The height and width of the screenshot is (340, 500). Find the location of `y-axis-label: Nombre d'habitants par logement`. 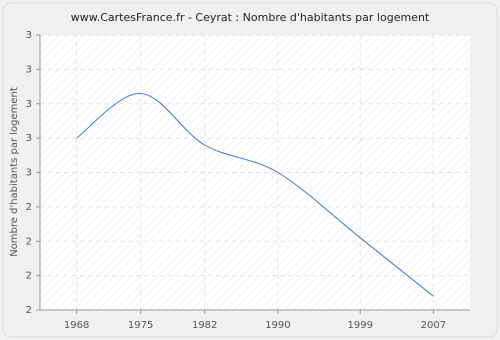

y-axis-label: Nombre d'habitants par logement is located at coordinates (14, 172).